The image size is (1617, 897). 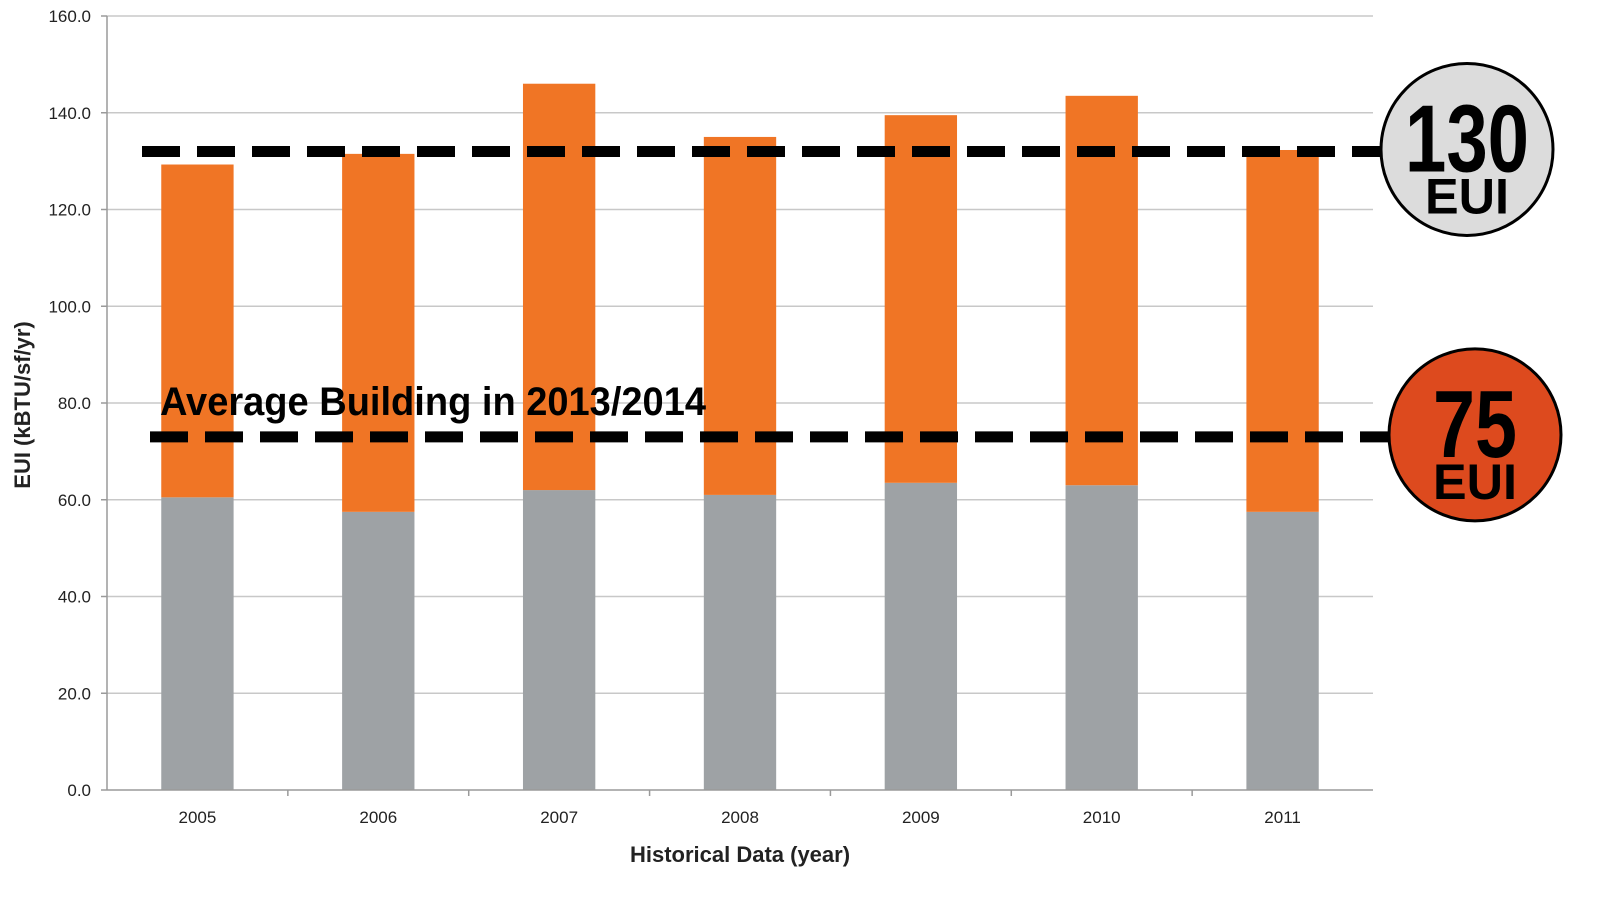 I want to click on badge-unit-1: EUI, so click(x=1467, y=196).